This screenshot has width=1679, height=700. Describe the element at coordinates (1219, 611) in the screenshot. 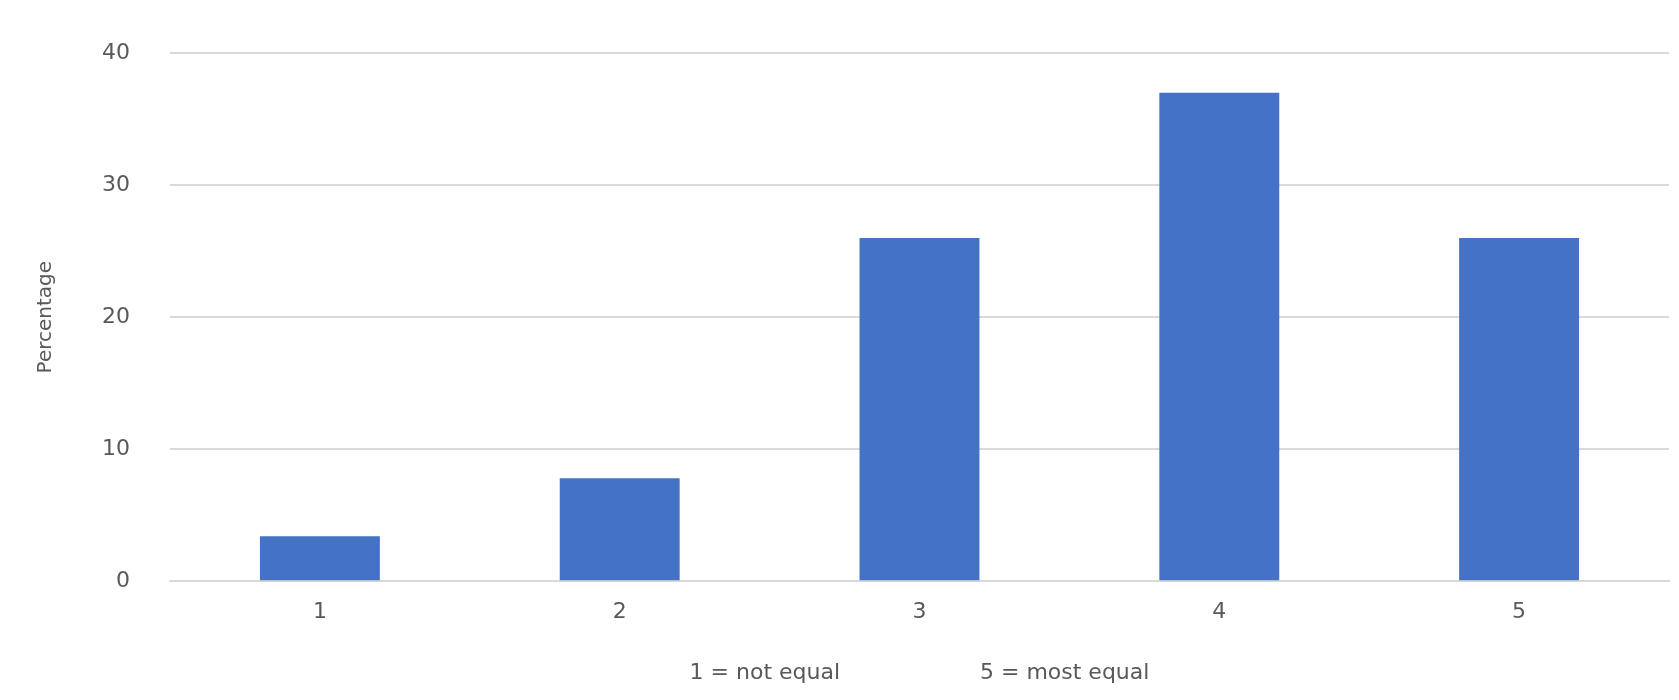

I see `x-tick-label: 4` at that location.